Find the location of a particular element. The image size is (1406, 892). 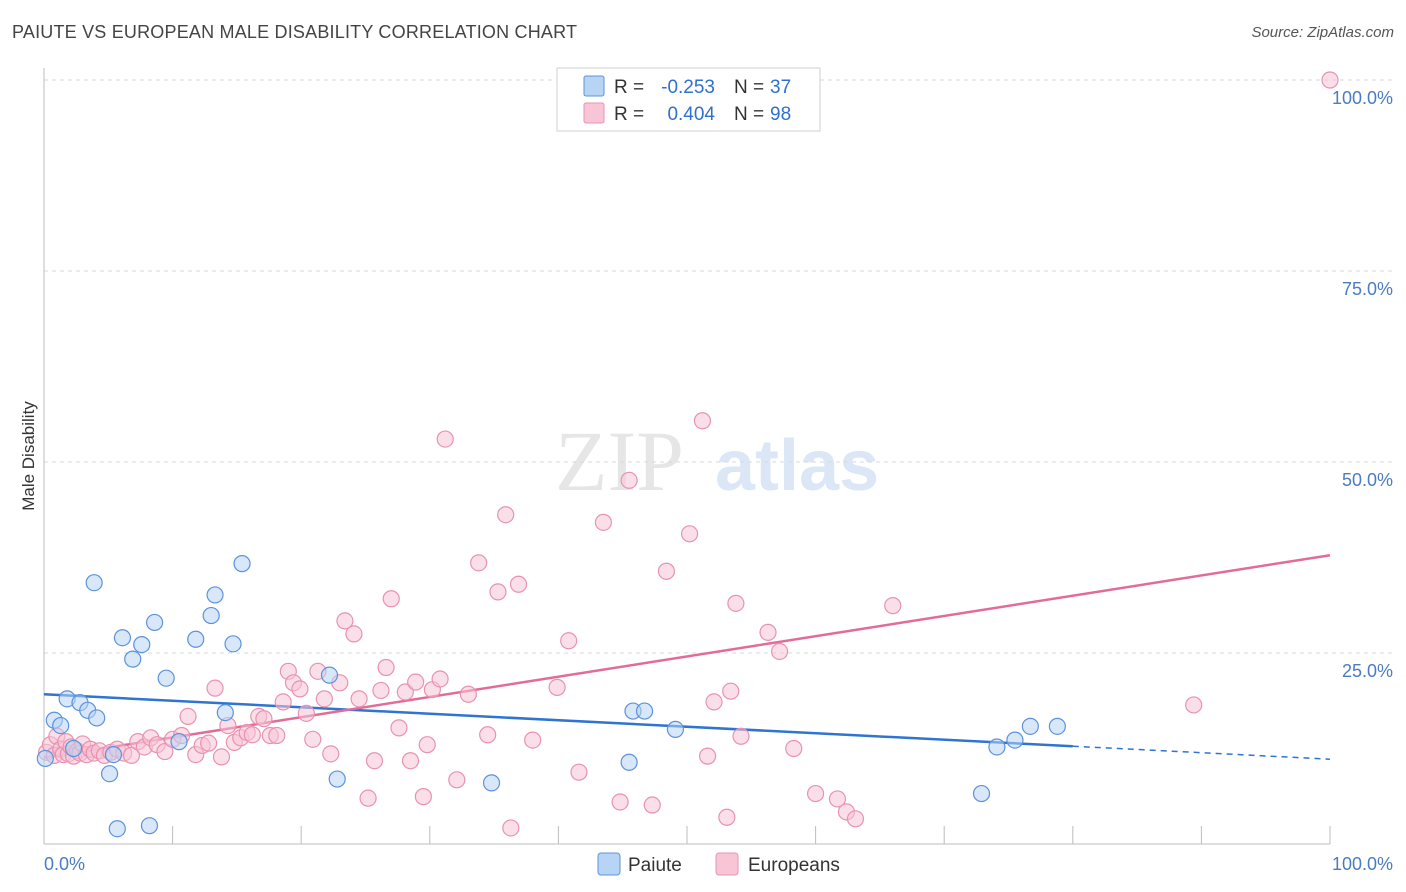

legend-n-label-europeans: N = is located at coordinates (749, 114).